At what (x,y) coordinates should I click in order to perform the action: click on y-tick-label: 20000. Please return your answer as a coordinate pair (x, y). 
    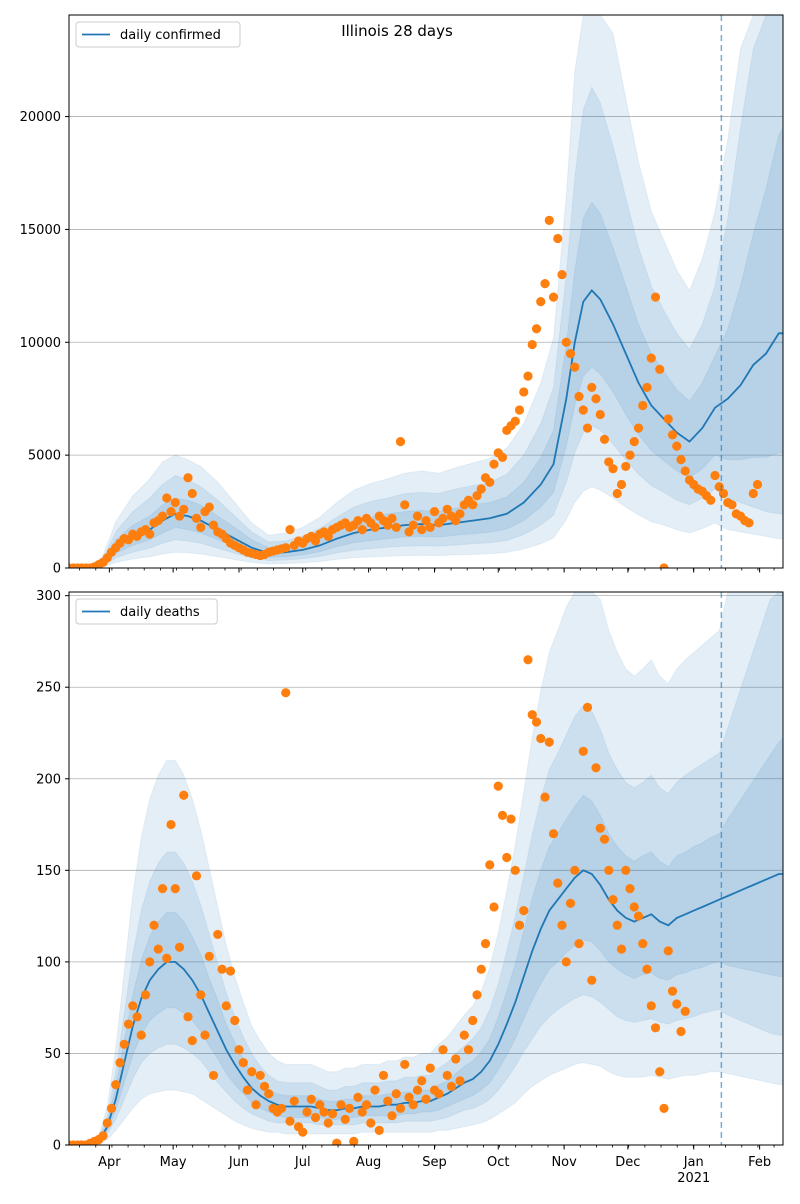
    Looking at the image, I should click on (40, 117).